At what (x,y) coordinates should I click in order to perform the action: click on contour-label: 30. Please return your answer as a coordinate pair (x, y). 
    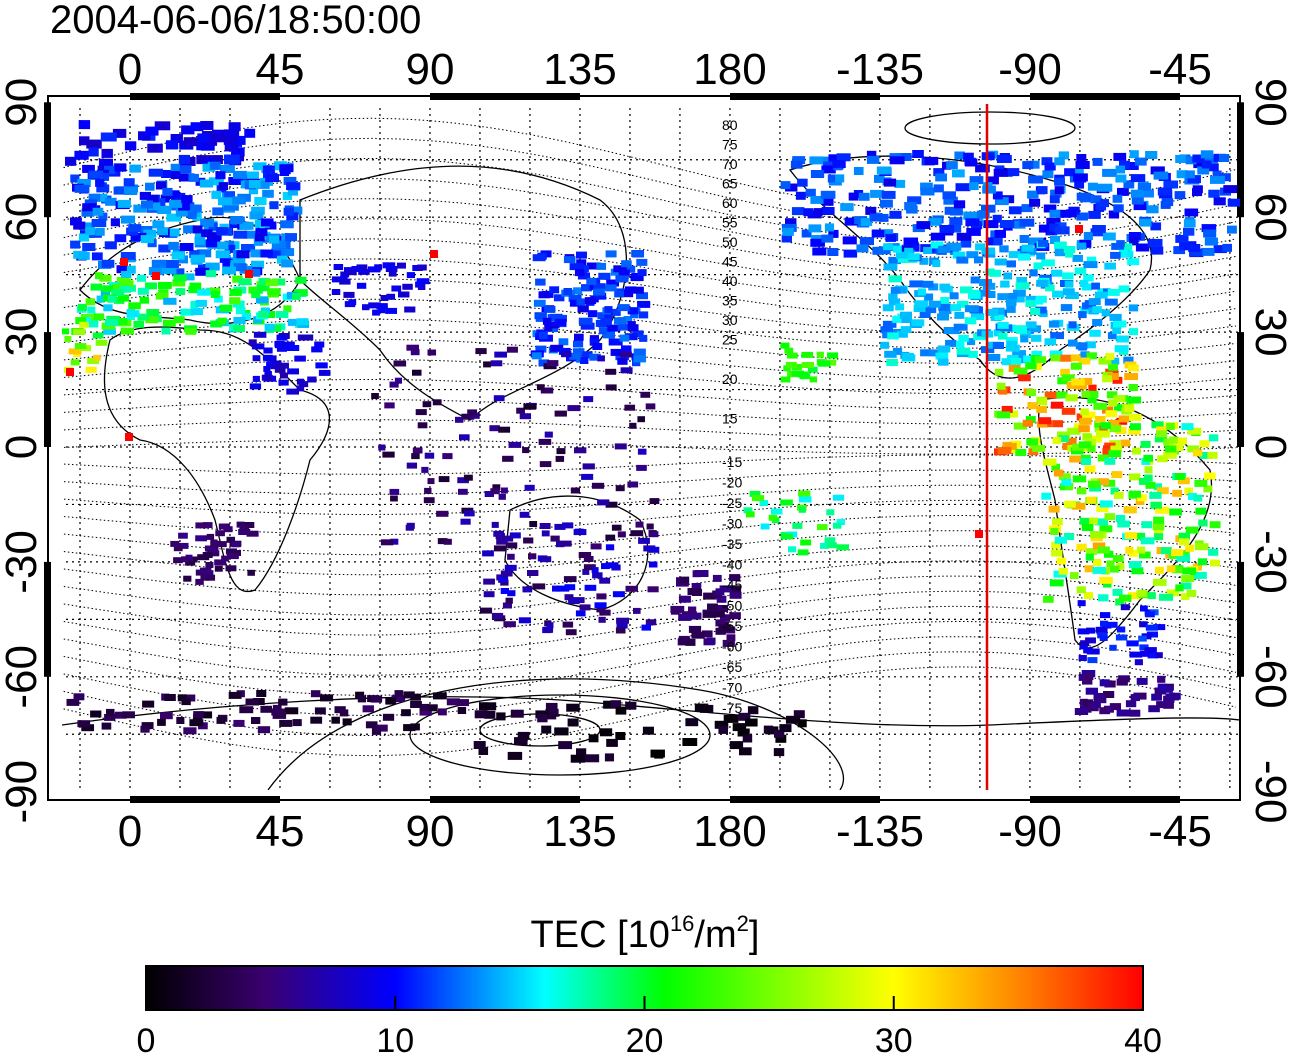
    Looking at the image, I should click on (730, 320).